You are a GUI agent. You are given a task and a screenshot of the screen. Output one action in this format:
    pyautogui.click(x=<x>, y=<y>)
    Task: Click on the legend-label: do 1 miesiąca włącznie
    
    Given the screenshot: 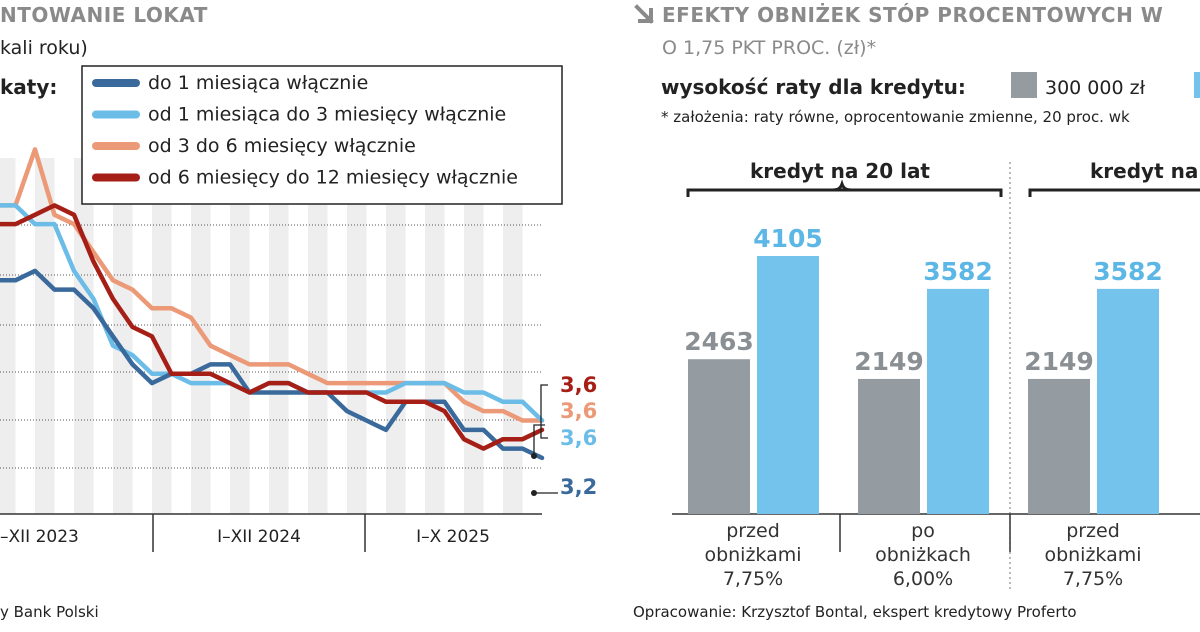 What is the action you would take?
    pyautogui.click(x=258, y=83)
    